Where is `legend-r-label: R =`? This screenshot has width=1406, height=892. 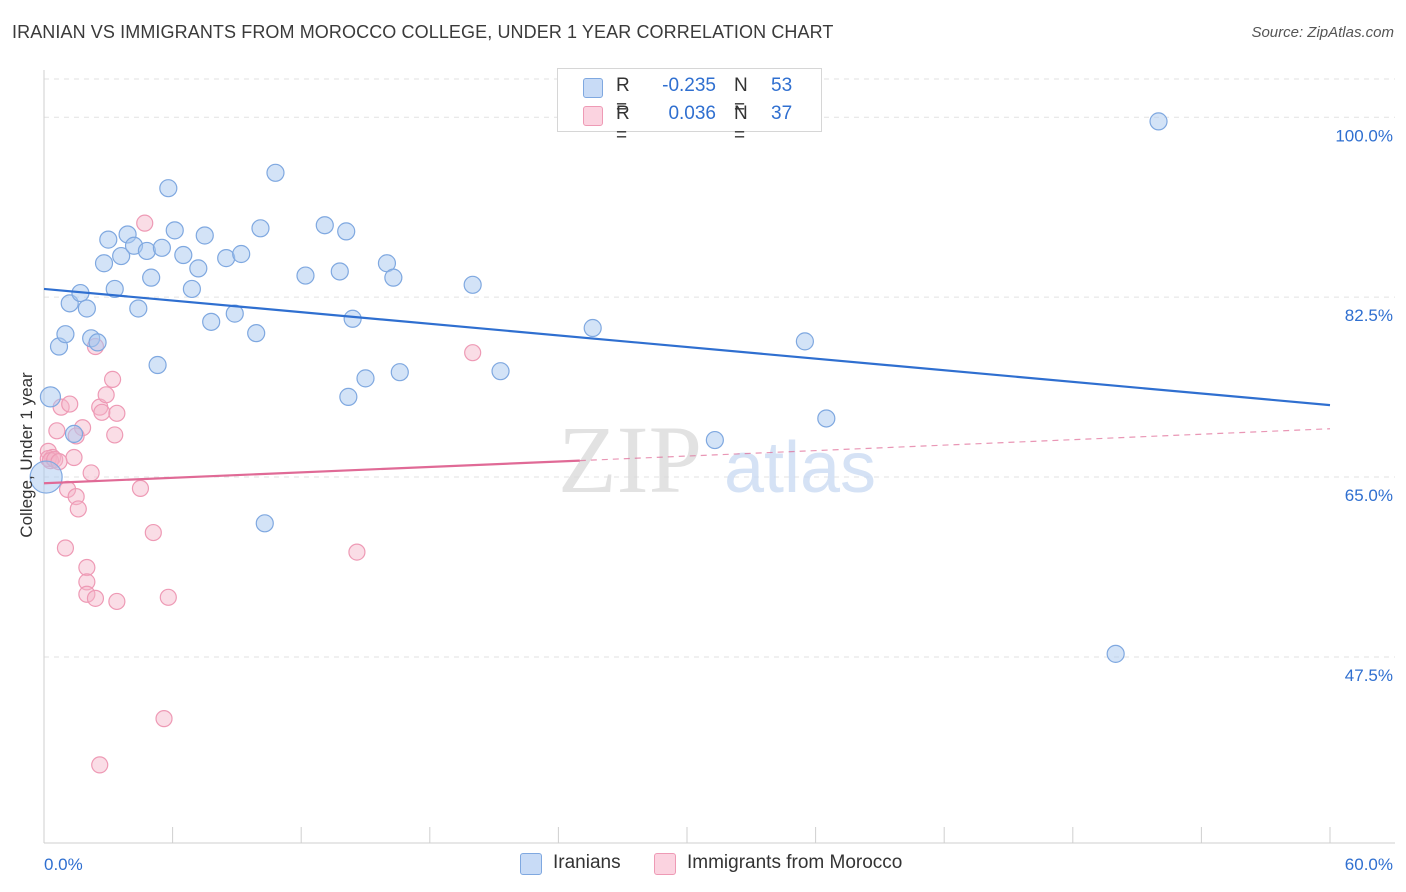
legend-r-label: R = is located at coordinates (623, 124).